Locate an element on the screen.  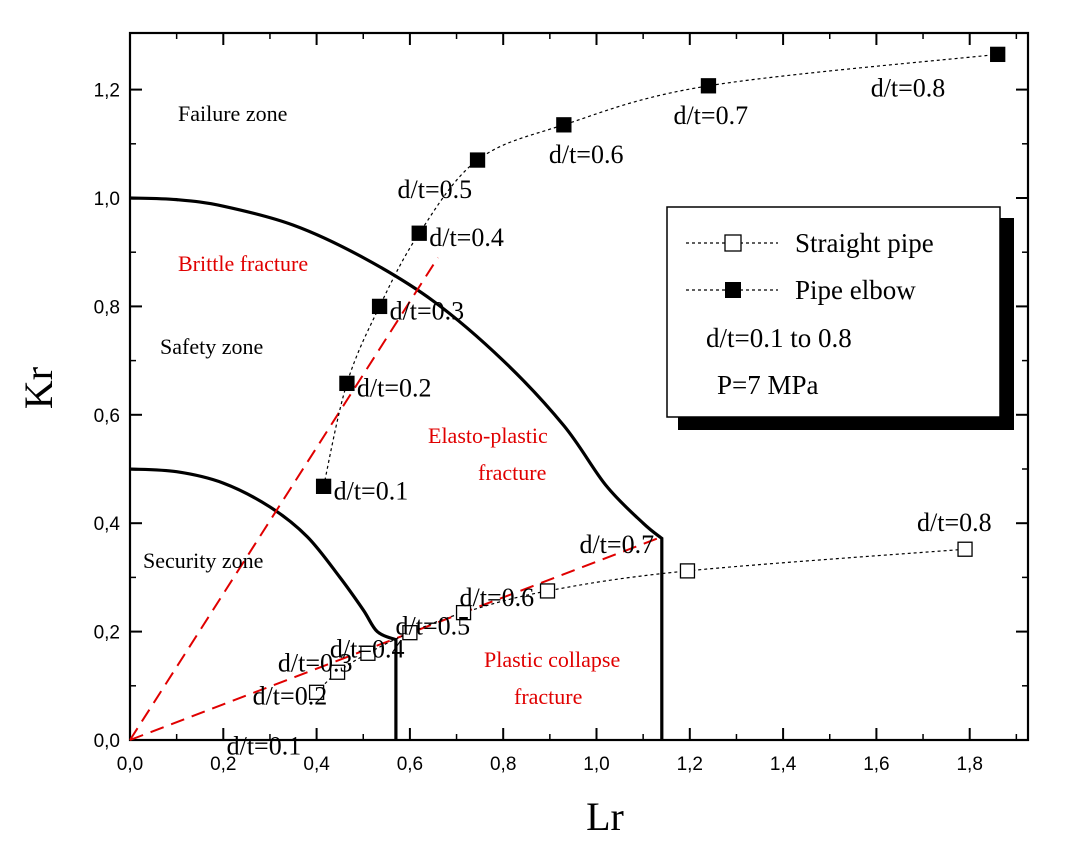
y-tick-label: 0,2 is located at coordinates (107, 633).